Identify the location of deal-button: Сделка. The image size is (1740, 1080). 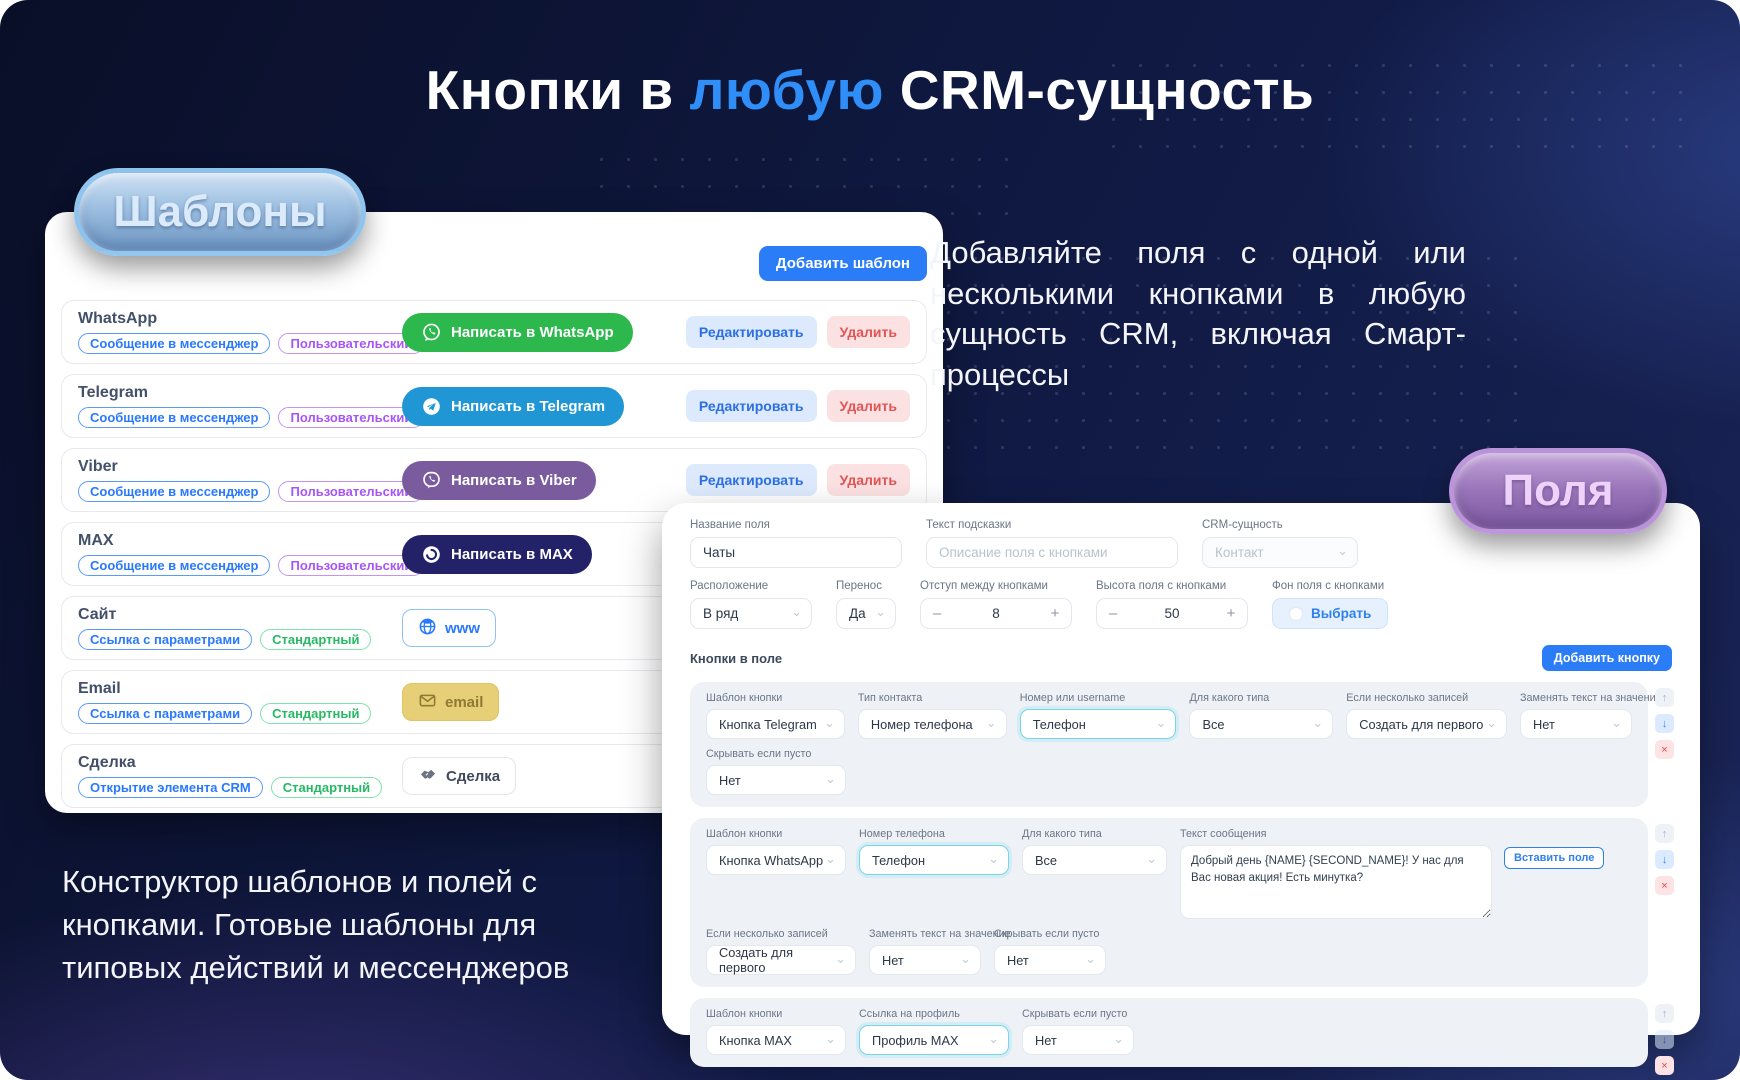
(459, 776).